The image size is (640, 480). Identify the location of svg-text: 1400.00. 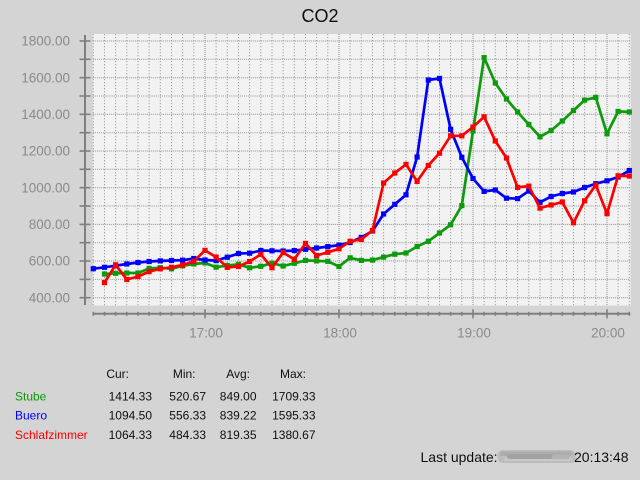
(45, 114).